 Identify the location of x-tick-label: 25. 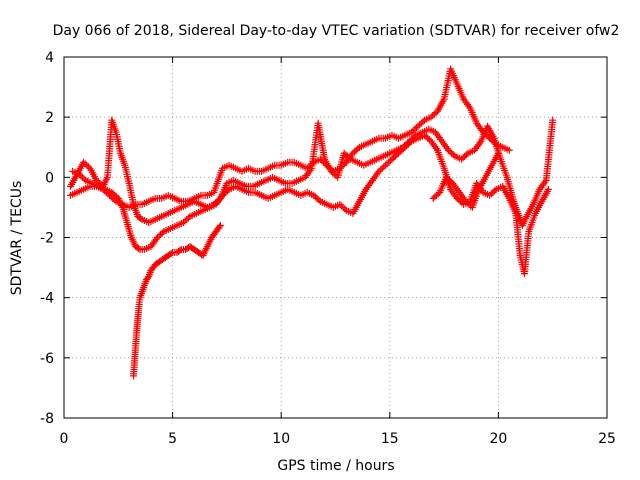
(607, 439).